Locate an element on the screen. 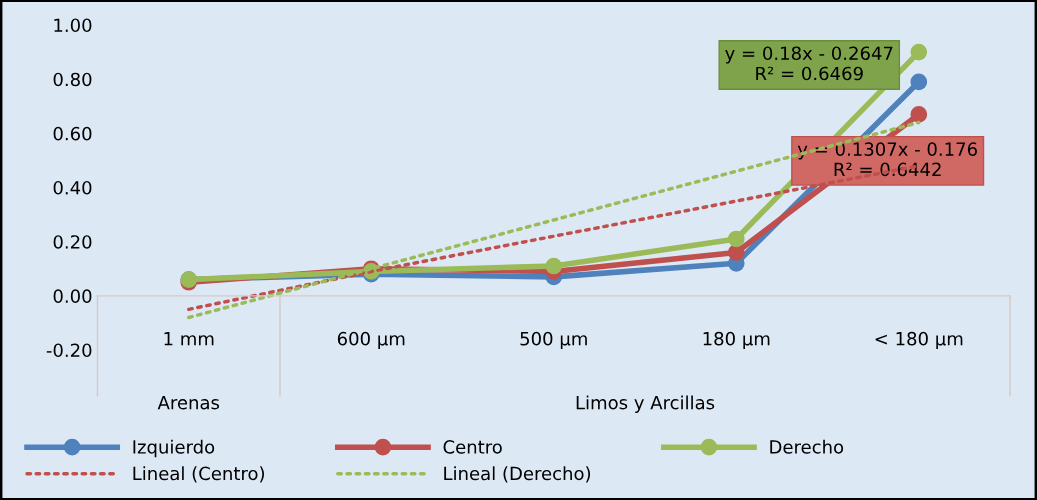 The height and width of the screenshot is (500, 1037). x-tick-label: 180 µm is located at coordinates (736, 340).